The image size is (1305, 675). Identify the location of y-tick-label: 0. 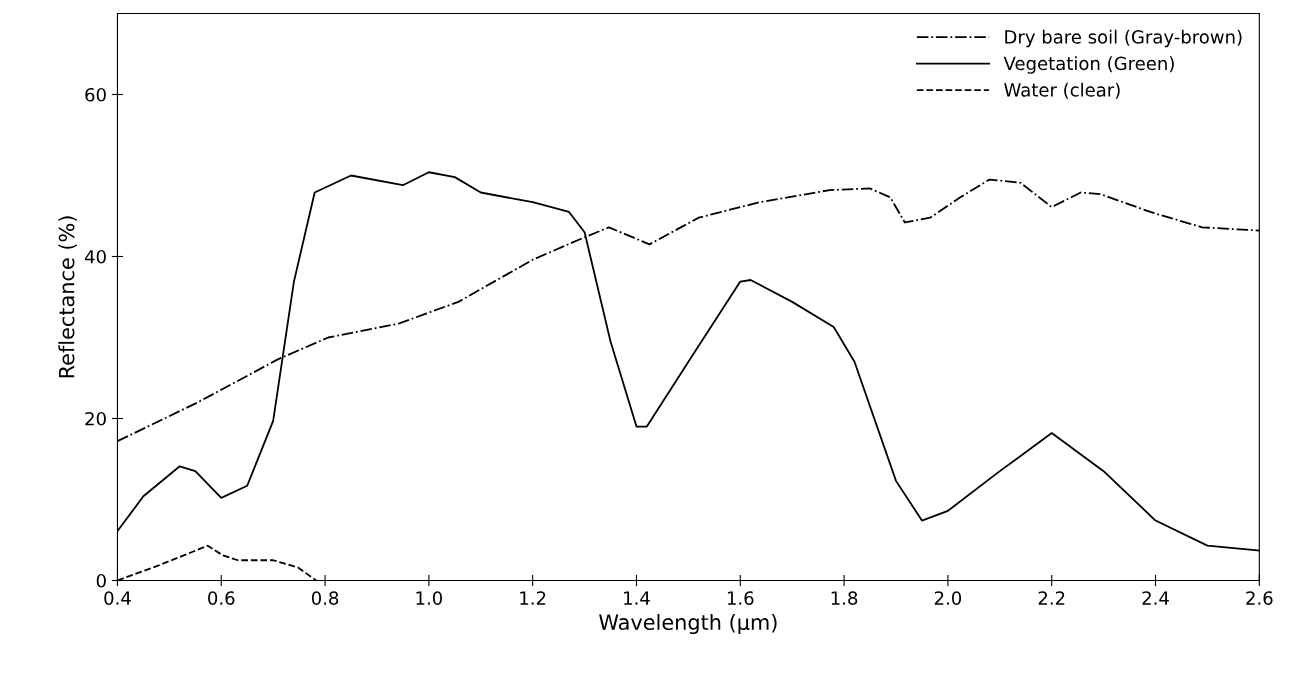
(101, 580).